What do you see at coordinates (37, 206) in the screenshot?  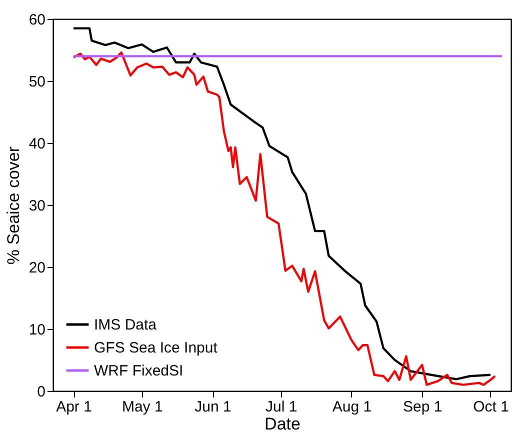 I see `y-tick-label: 30` at bounding box center [37, 206].